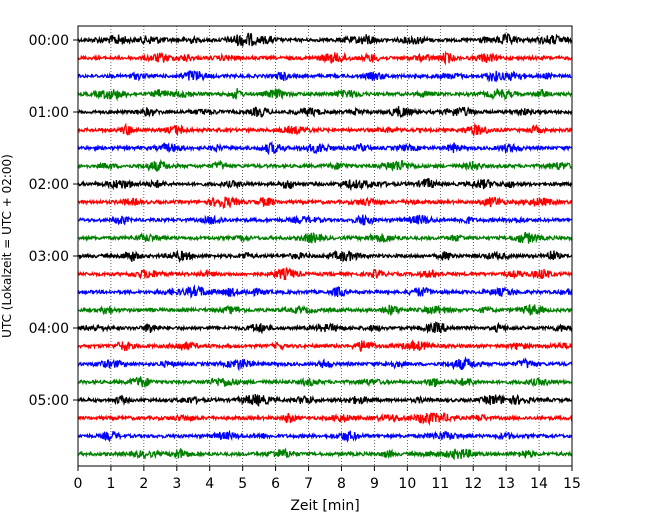  I want to click on x-tick-label: 15, so click(572, 484).